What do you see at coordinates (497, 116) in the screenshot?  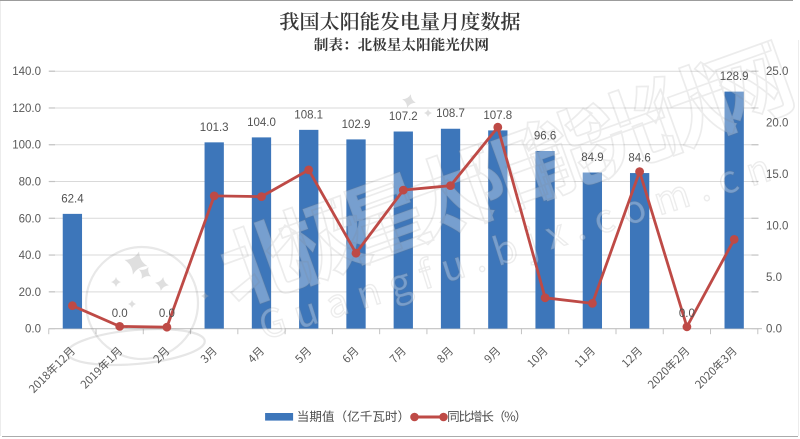 I see `svg-text: 107.8` at bounding box center [497, 116].